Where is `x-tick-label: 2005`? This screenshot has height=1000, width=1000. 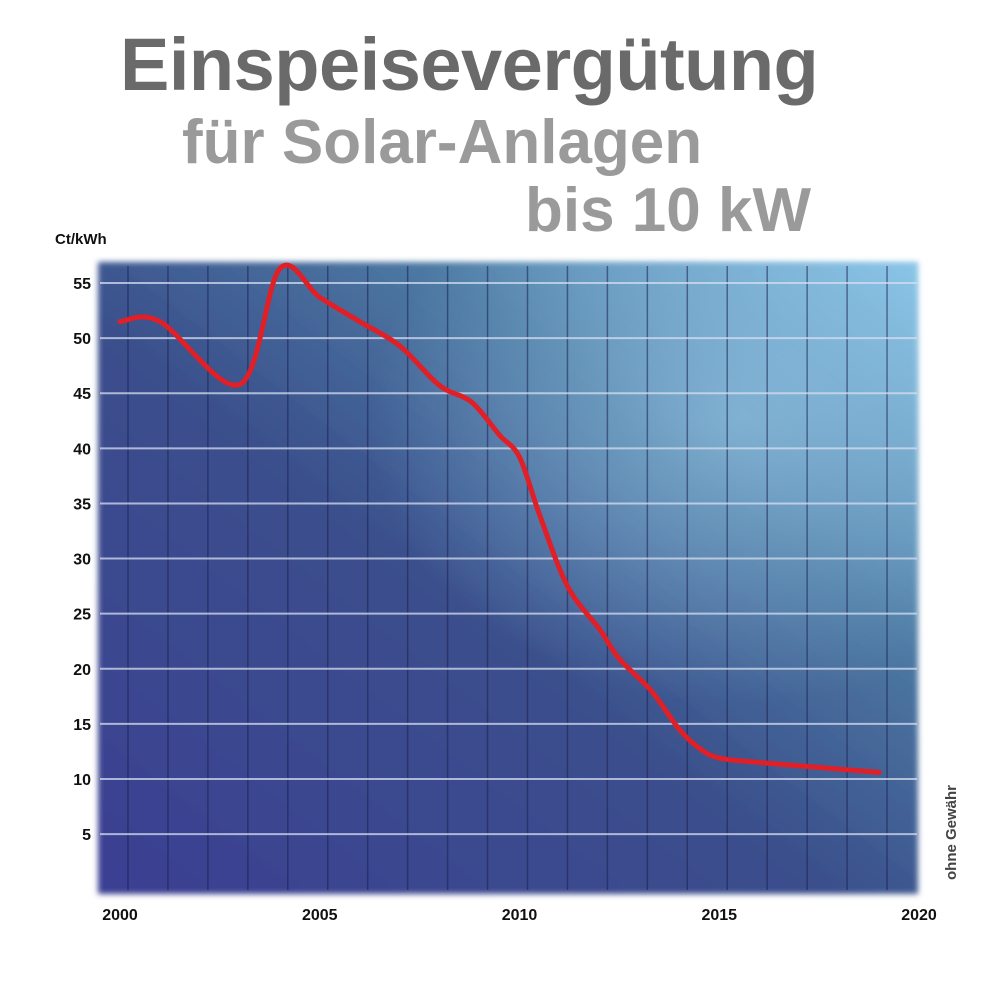
x-tick-label: 2005 is located at coordinates (320, 915).